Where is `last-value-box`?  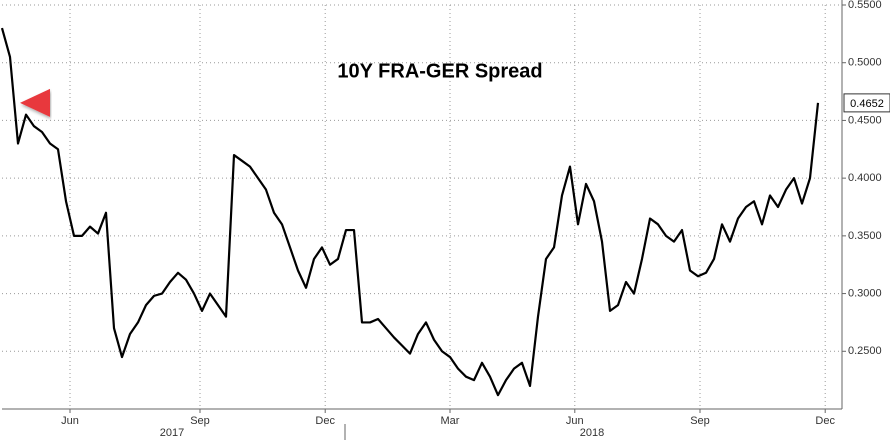 last-value-box is located at coordinates (866, 103).